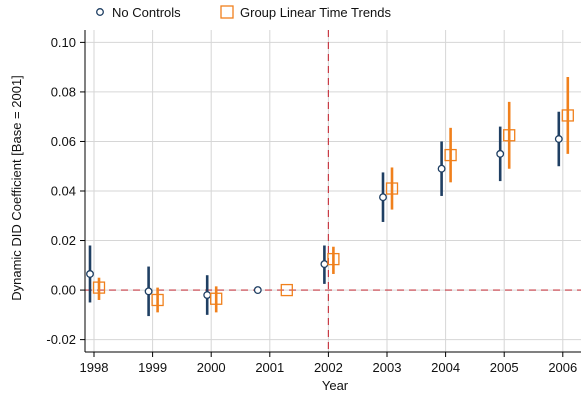 The width and height of the screenshot is (581, 405). Describe the element at coordinates (152, 367) in the screenshot. I see `x-tick-label: 1999` at that location.